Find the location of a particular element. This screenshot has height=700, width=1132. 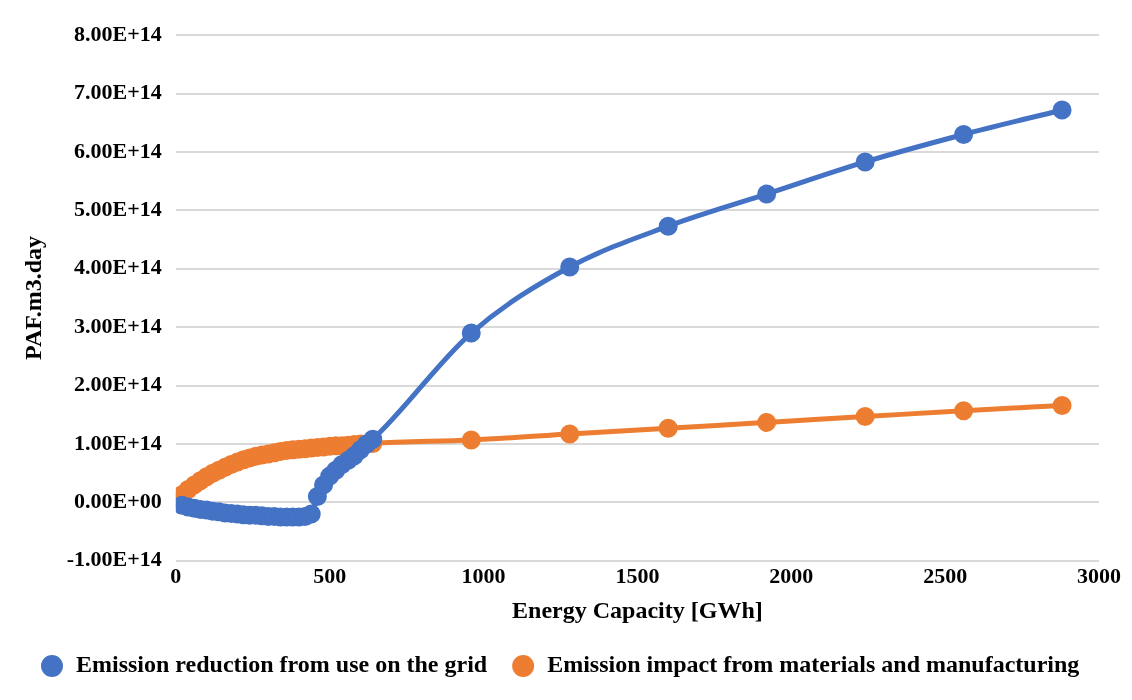

x-tick-label: 1000 is located at coordinates (483, 575).